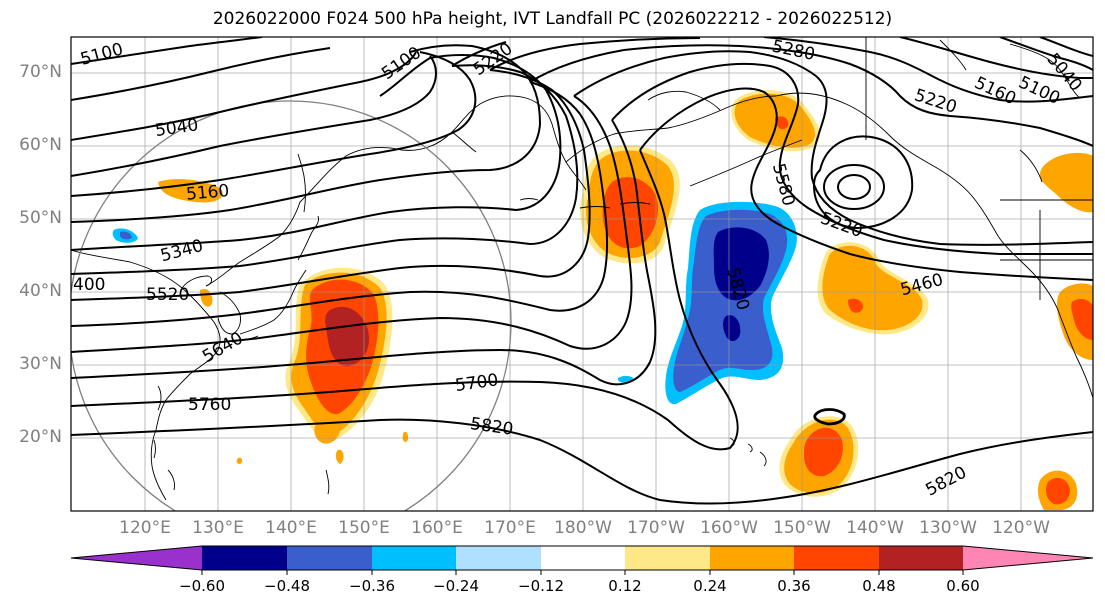 This screenshot has width=1105, height=604. What do you see at coordinates (218, 528) in the screenshot?
I see `lon-label: 130°E` at bounding box center [218, 528].